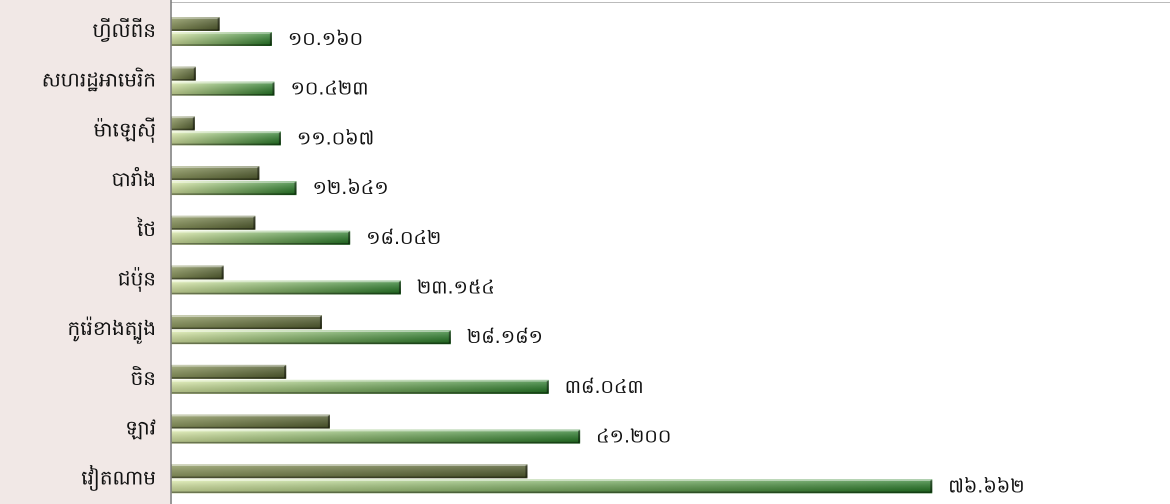 Image resolution: width=1170 pixels, height=504 pixels. Describe the element at coordinates (604, 387) in the screenshot. I see `data-label-7: ៣៨.០៤៣` at that location.